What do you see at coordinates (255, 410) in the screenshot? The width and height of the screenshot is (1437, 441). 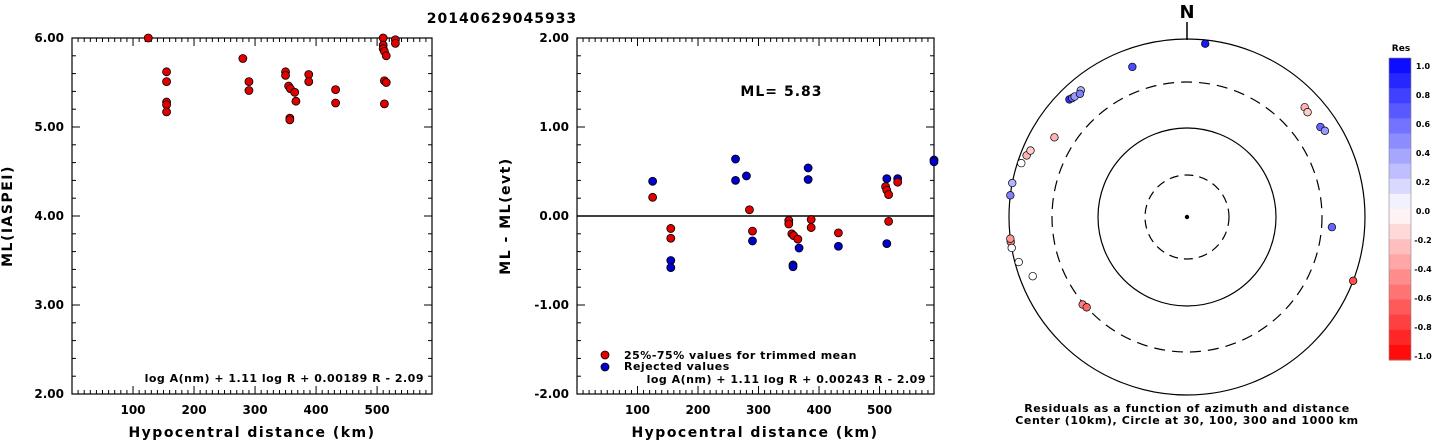 I see `x-tick-label: 300` at bounding box center [255, 410].